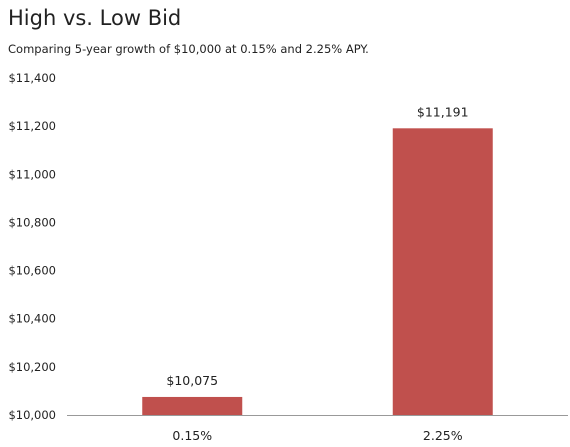 The width and height of the screenshot is (570, 447). Describe the element at coordinates (32, 415) in the screenshot. I see `y-tick-label: $10,000` at that location.